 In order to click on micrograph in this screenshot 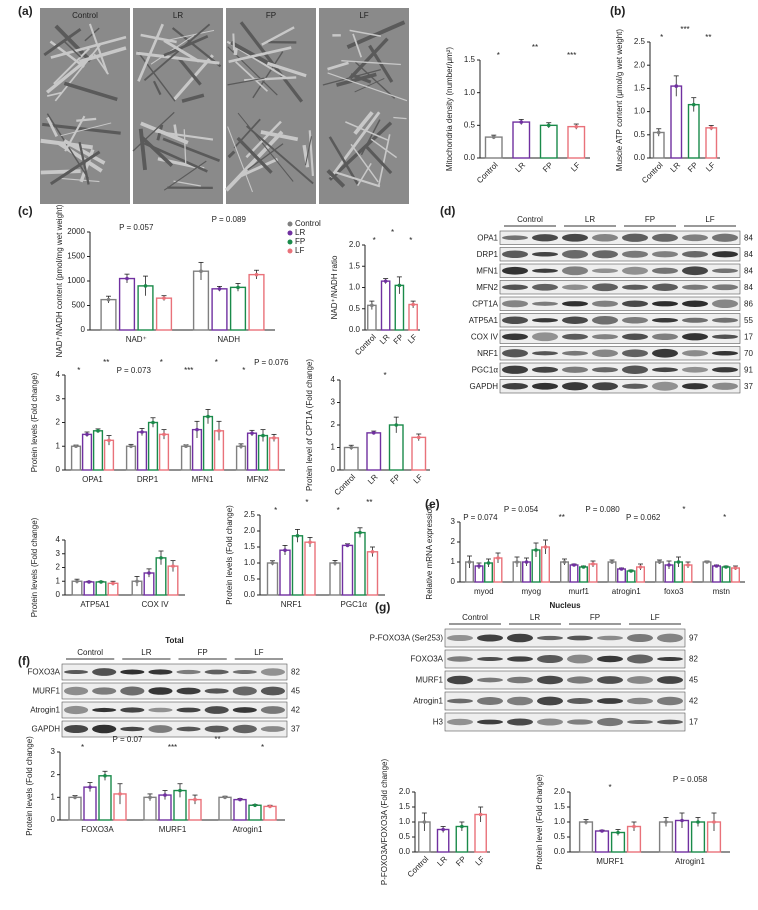, I will do `click(271, 158)`.